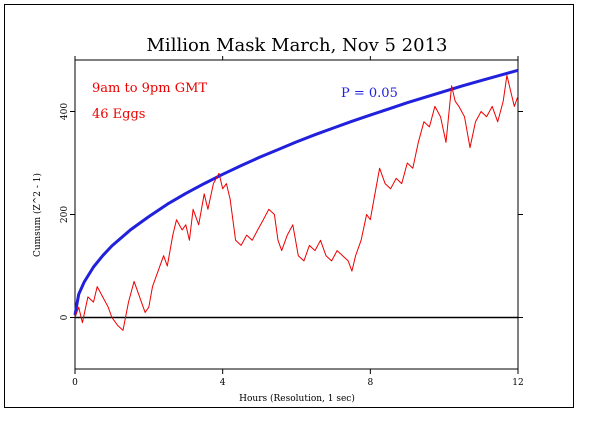  What do you see at coordinates (297, 398) in the screenshot?
I see `x-axis-label: Hours (Resolution, 1 sec)` at bounding box center [297, 398].